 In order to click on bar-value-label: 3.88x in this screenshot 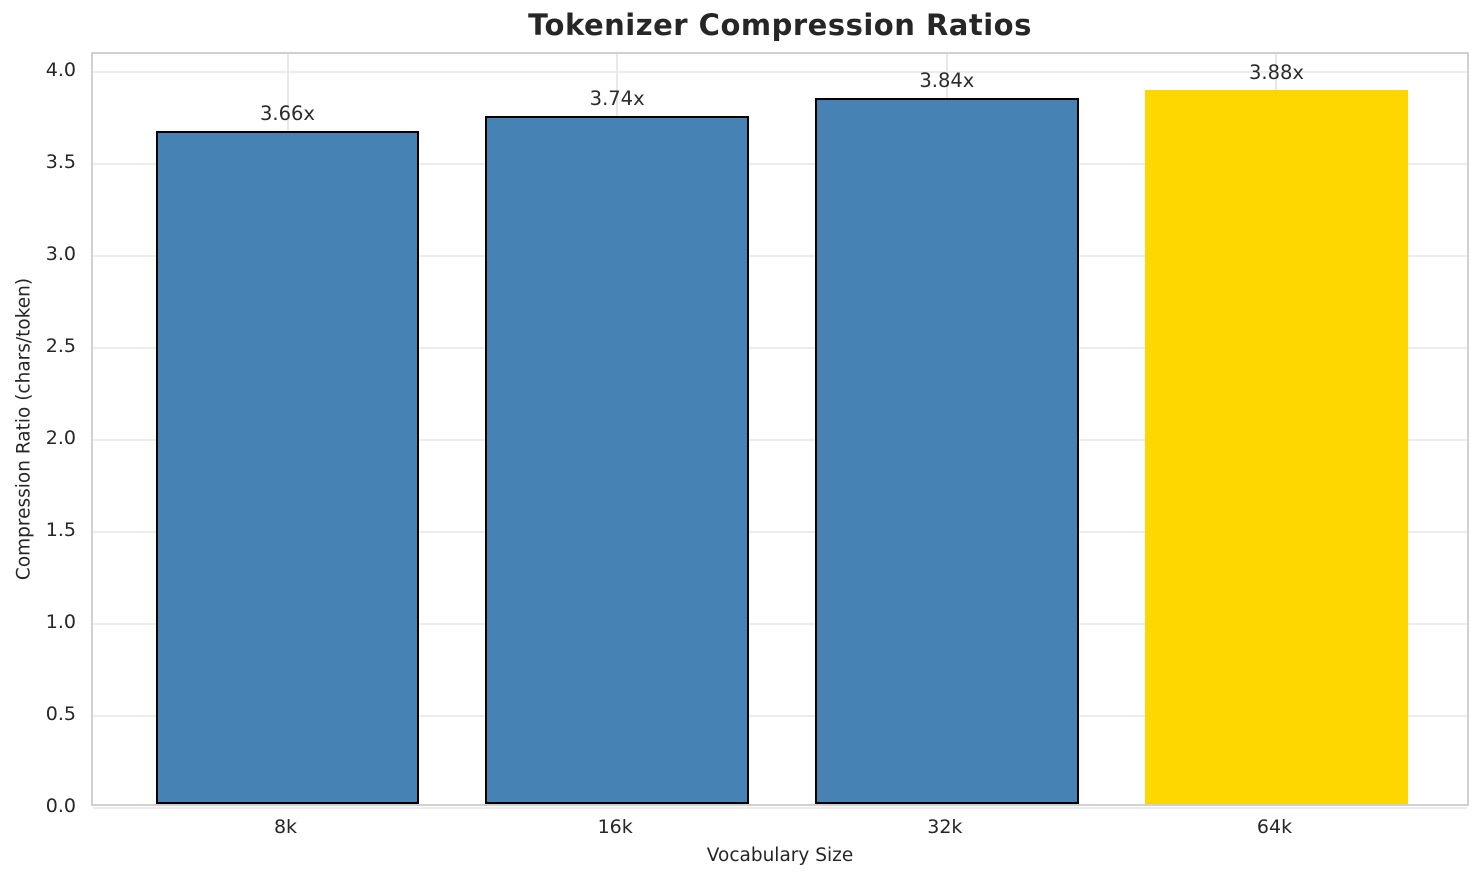, I will do `click(1276, 73)`.